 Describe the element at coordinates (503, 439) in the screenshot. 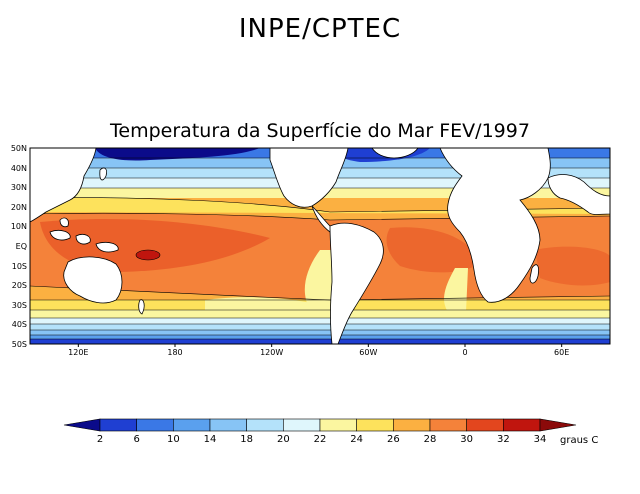

I see `colorbar-level-label: 32` at that location.